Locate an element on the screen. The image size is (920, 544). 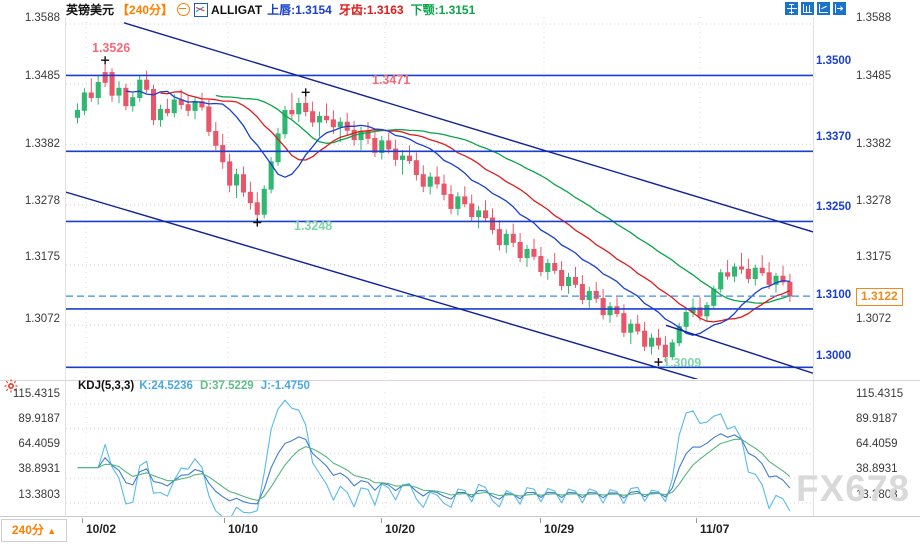
teeth-label: 牙齿: is located at coordinates (352, 10).